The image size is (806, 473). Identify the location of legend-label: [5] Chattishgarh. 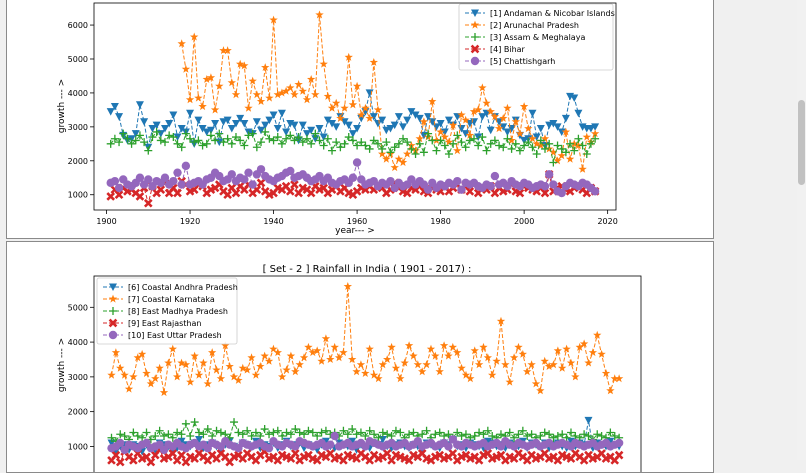
(522, 61).